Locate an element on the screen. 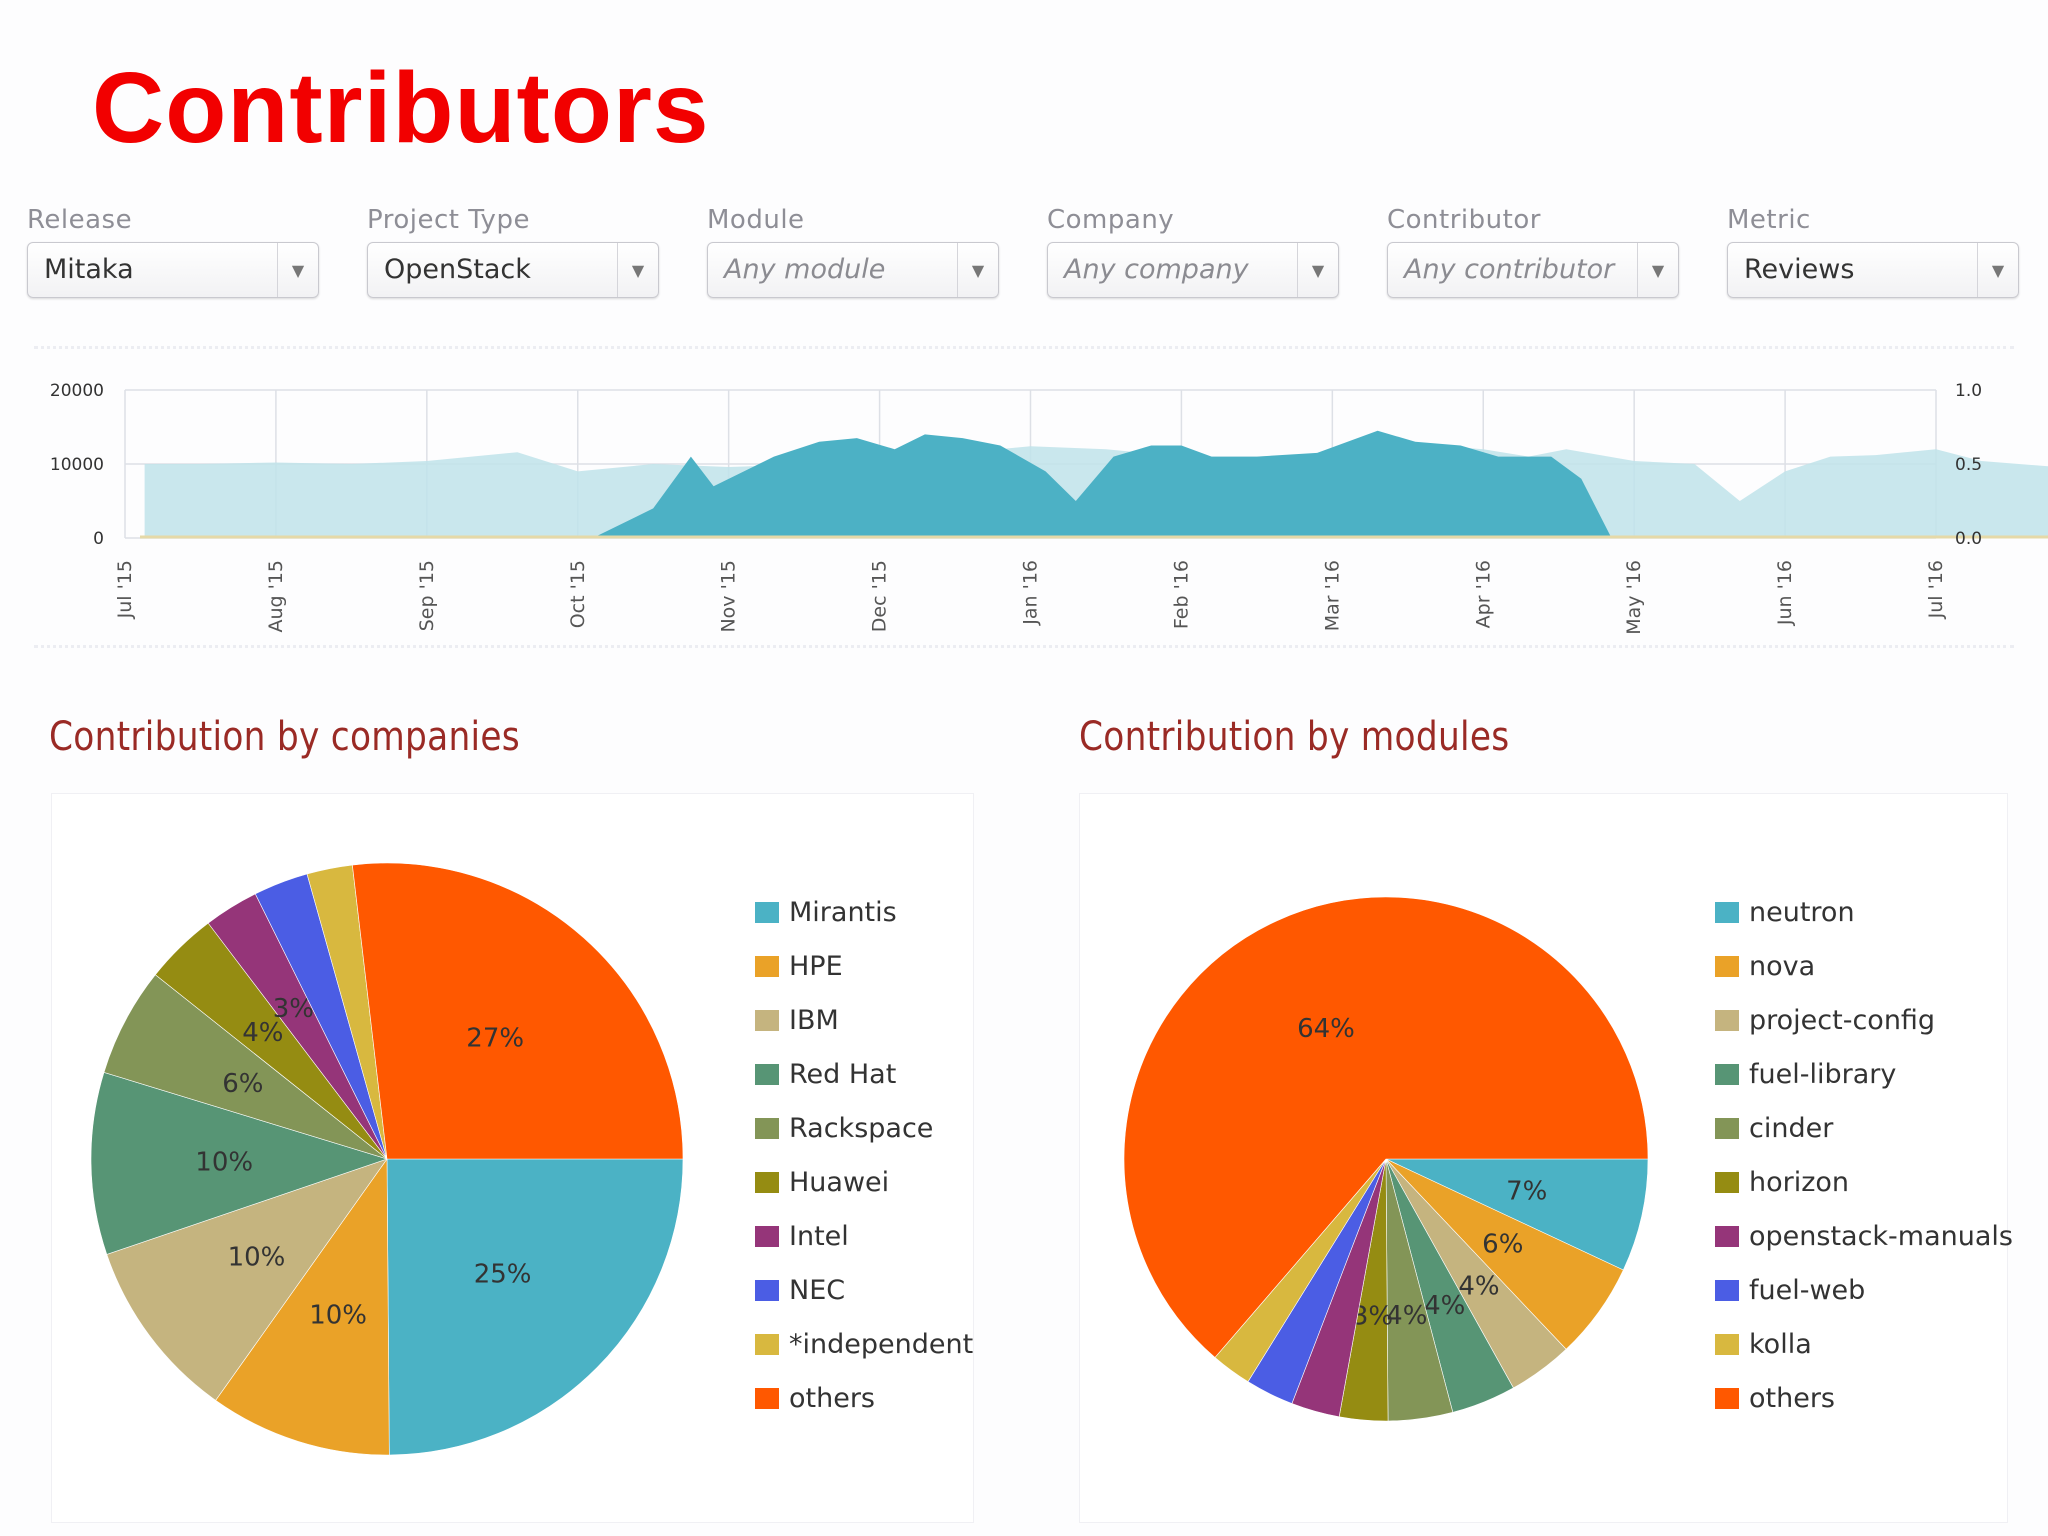  modules-legend-item: kolla is located at coordinates (1864, 1344).